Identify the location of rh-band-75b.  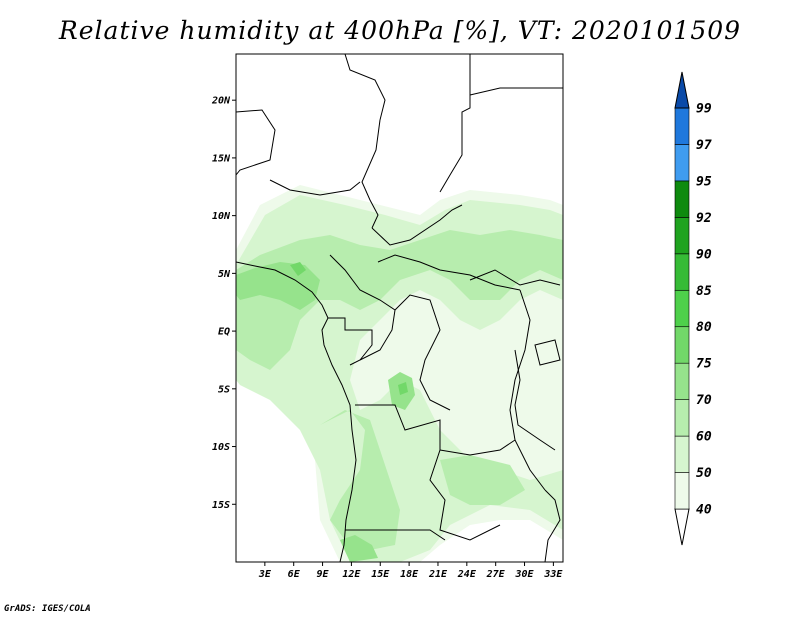
(403, 388).